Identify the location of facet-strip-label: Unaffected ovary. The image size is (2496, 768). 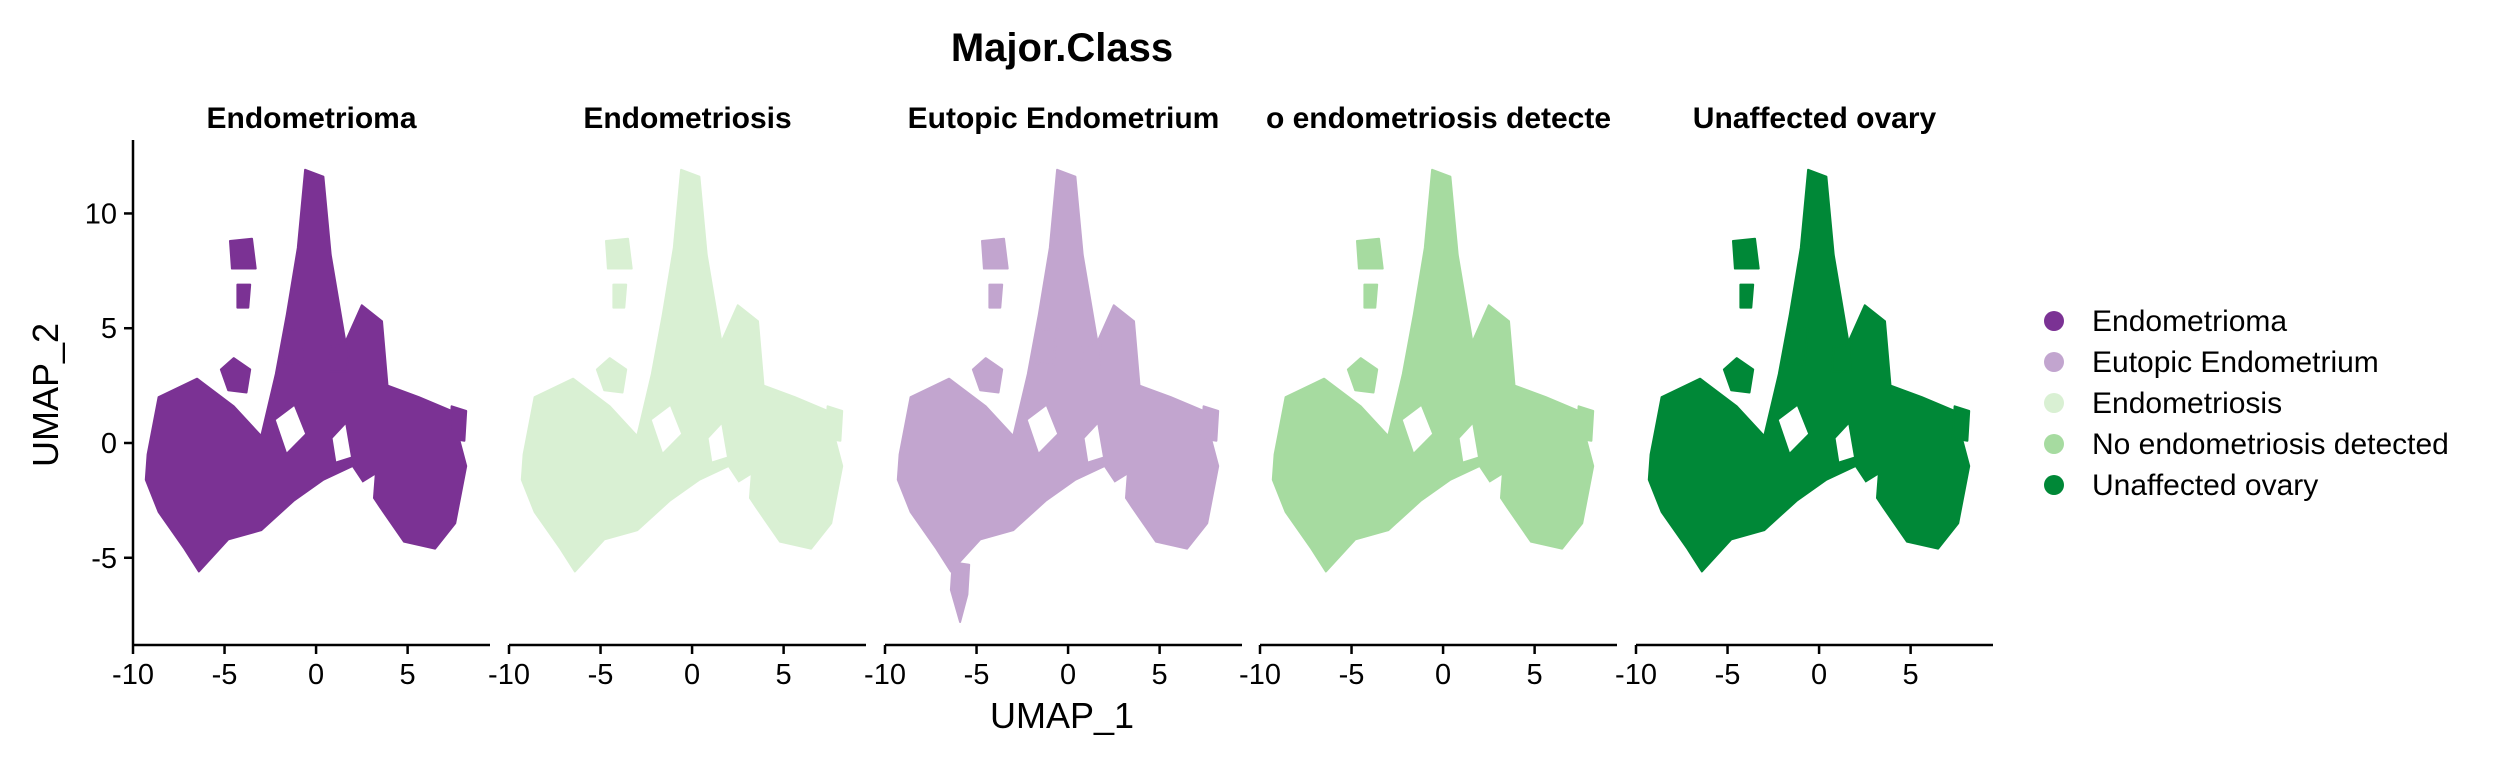
(1815, 118).